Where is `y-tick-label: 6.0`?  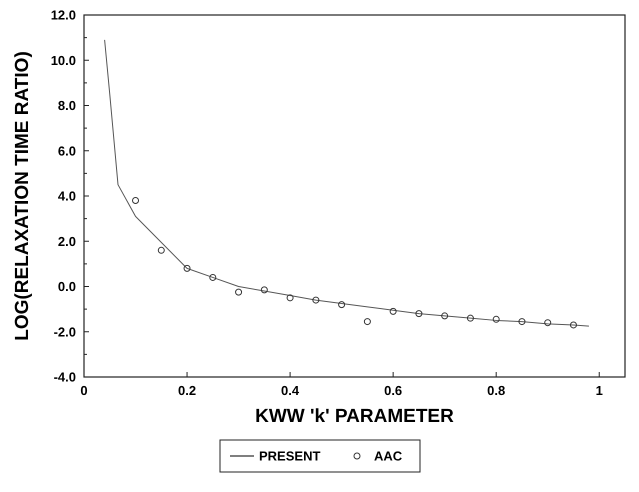 y-tick-label: 6.0 is located at coordinates (67, 150).